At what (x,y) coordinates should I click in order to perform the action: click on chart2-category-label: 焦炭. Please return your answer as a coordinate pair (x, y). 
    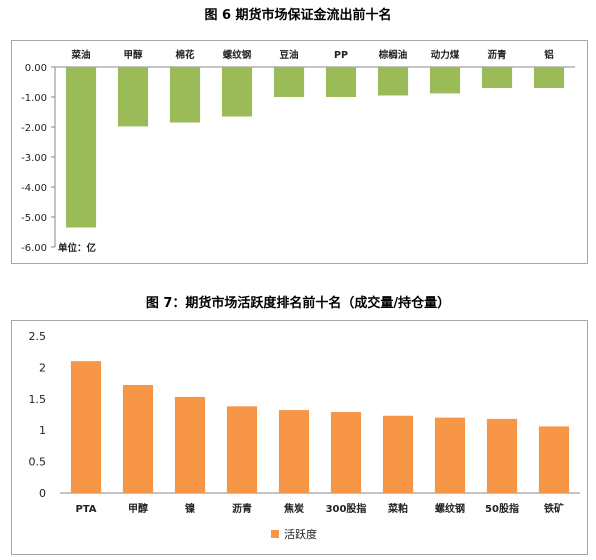
    Looking at the image, I should click on (293, 508).